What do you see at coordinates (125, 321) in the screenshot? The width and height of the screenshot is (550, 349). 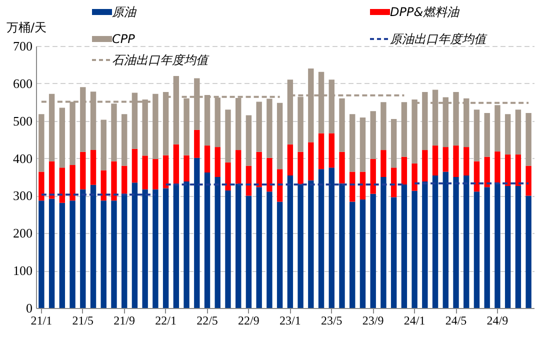 I see `x-tick-label: 21/9` at bounding box center [125, 321].